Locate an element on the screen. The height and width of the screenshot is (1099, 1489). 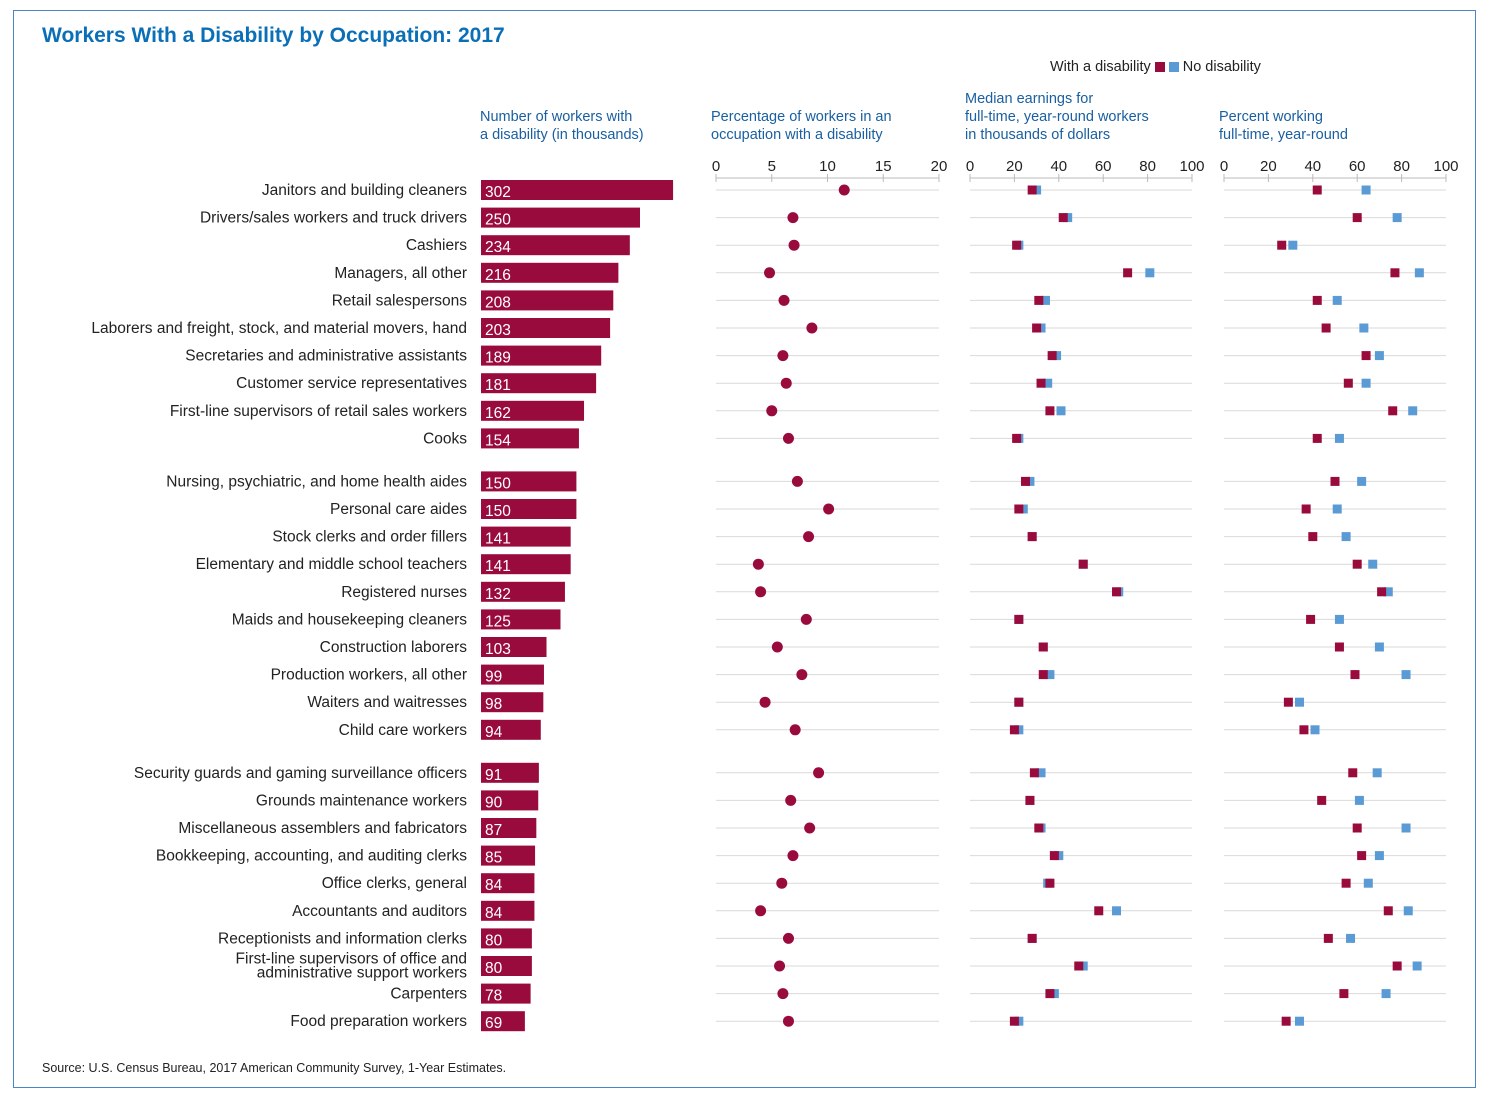
legend-label-no-disability: No disability is located at coordinates (1221, 67).